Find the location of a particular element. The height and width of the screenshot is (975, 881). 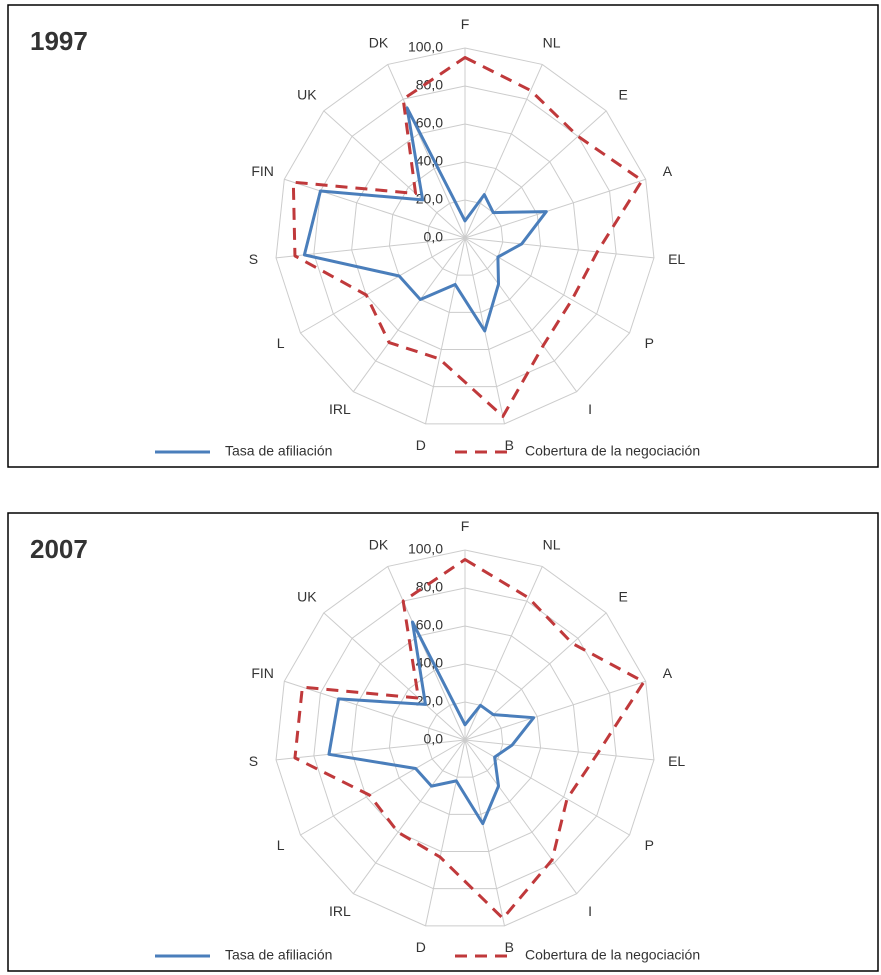

chart-title: 1997 is located at coordinates (59, 41).